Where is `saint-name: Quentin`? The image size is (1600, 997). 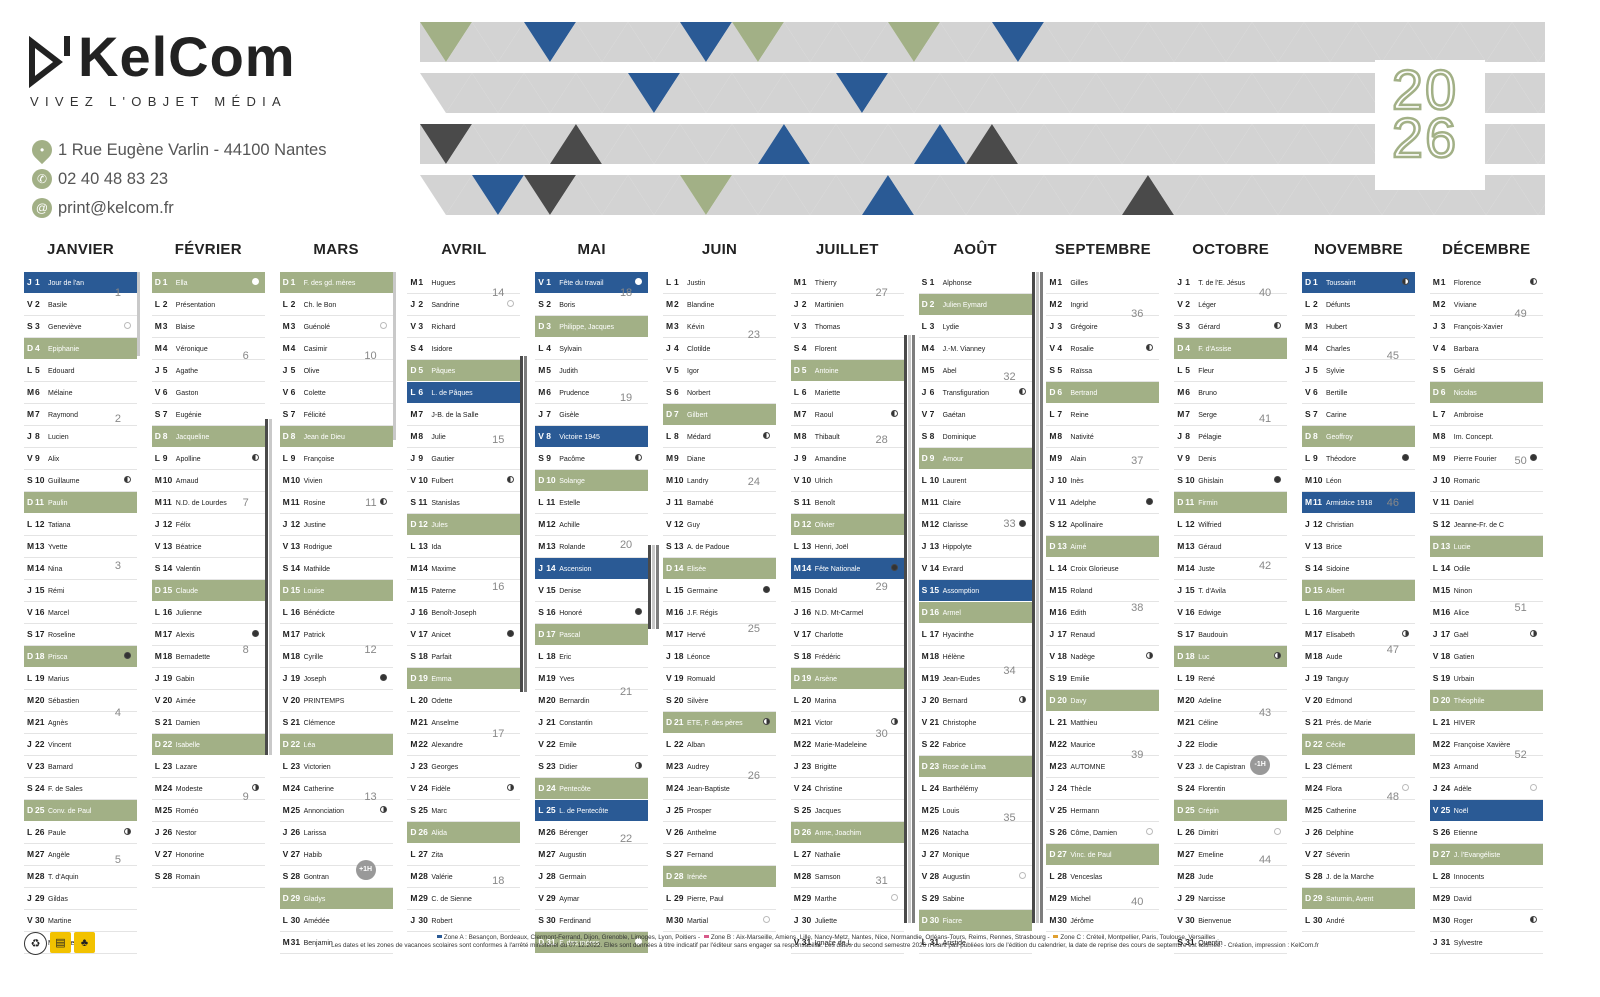
saint-name: Quentin is located at coordinates (1210, 943).